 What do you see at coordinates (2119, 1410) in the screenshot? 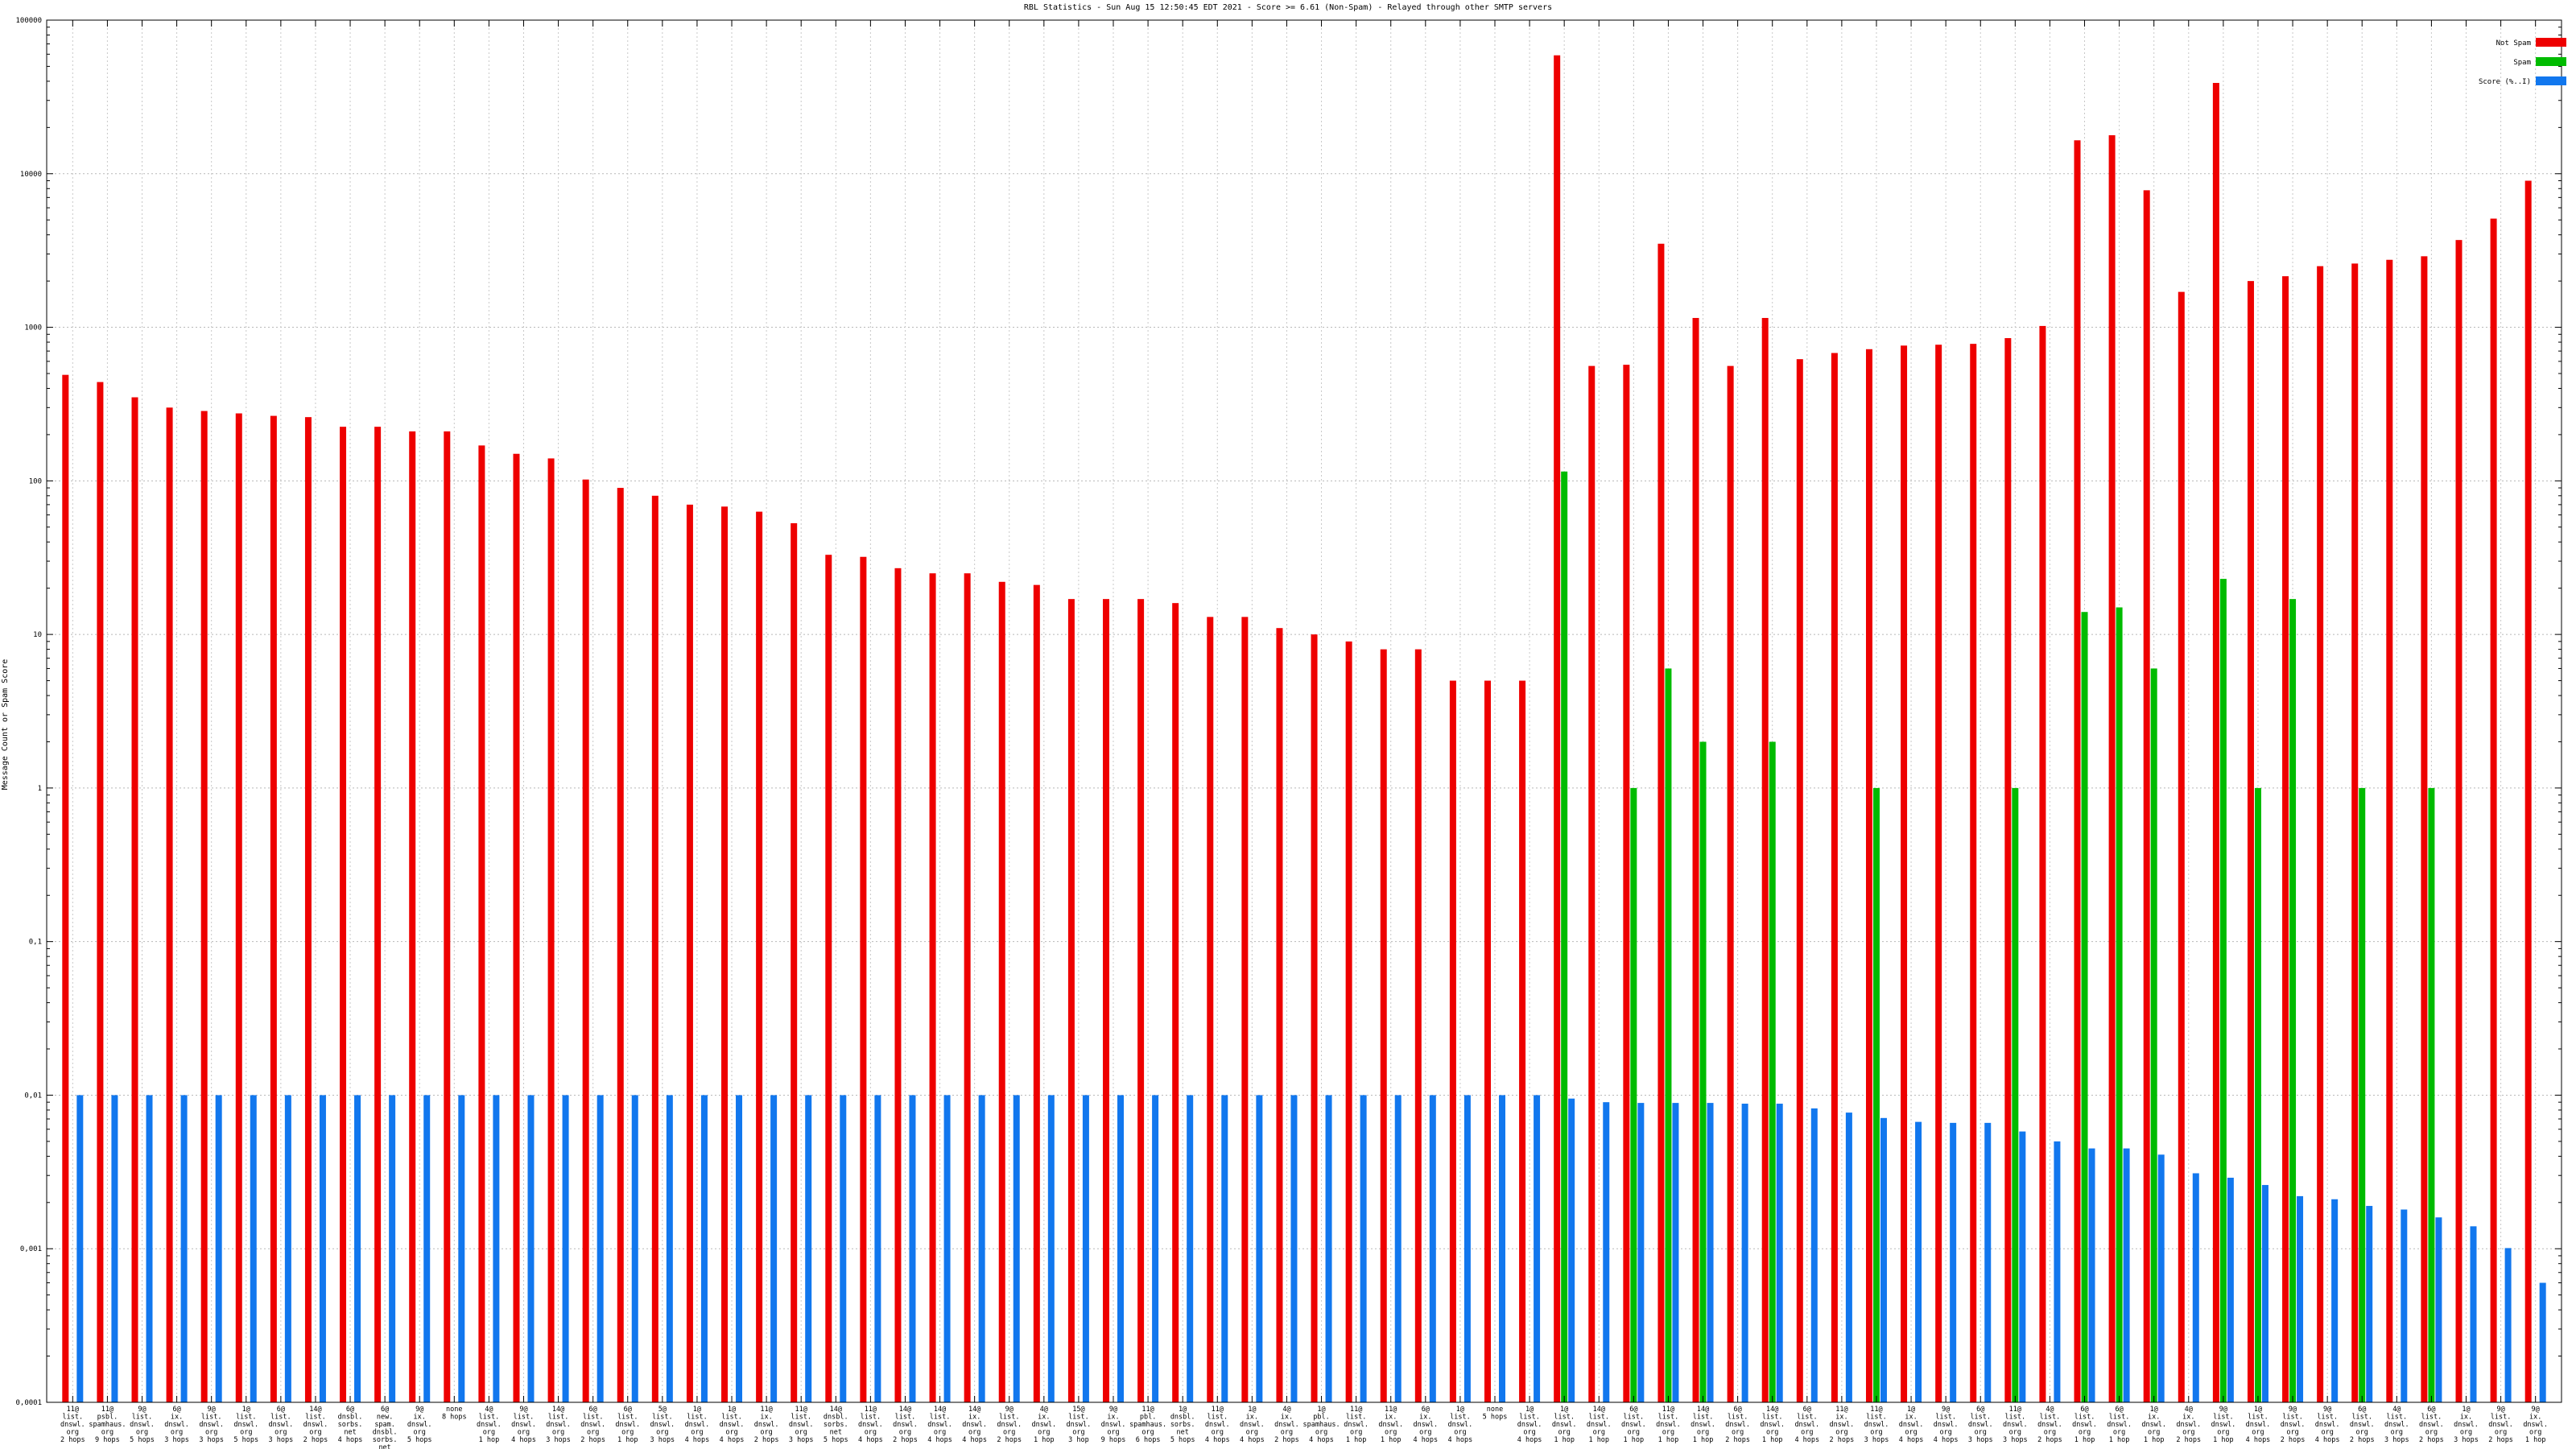
I see `x-tick-label-line: 6@` at bounding box center [2119, 1410].